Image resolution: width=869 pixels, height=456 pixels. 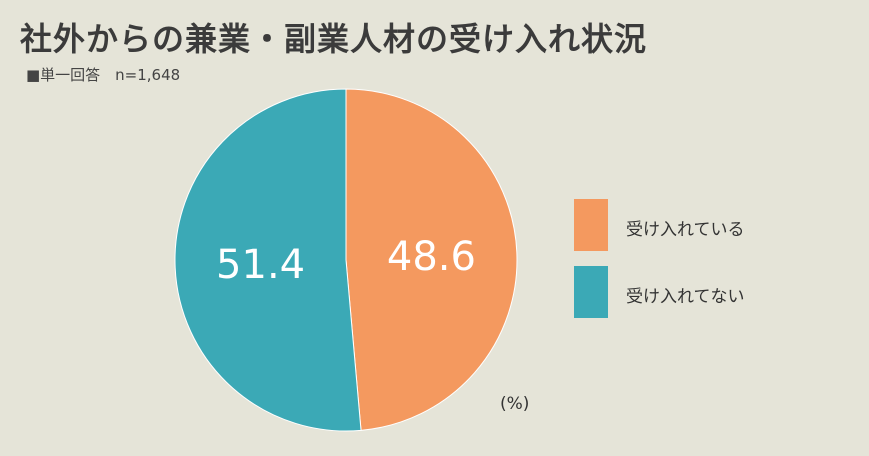 What do you see at coordinates (591, 225) in the screenshot?
I see `legend-swatch-accepting` at bounding box center [591, 225].